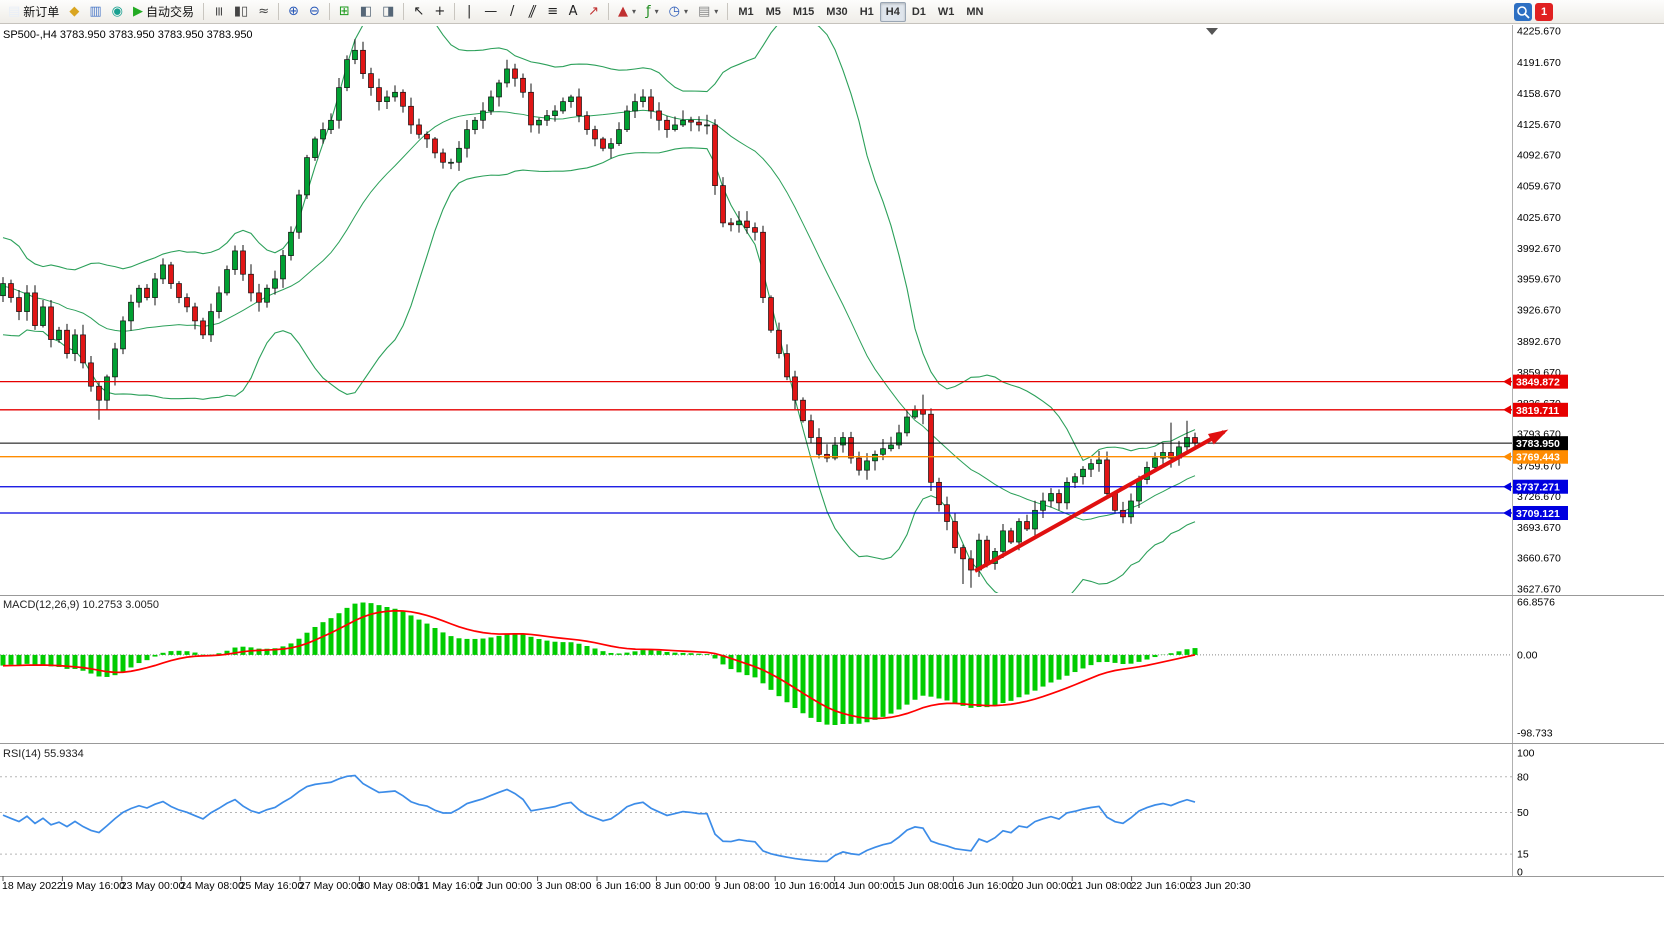  Describe the element at coordinates (1539, 63) in the screenshot. I see `price-axis-tick: 4191.670` at that location.